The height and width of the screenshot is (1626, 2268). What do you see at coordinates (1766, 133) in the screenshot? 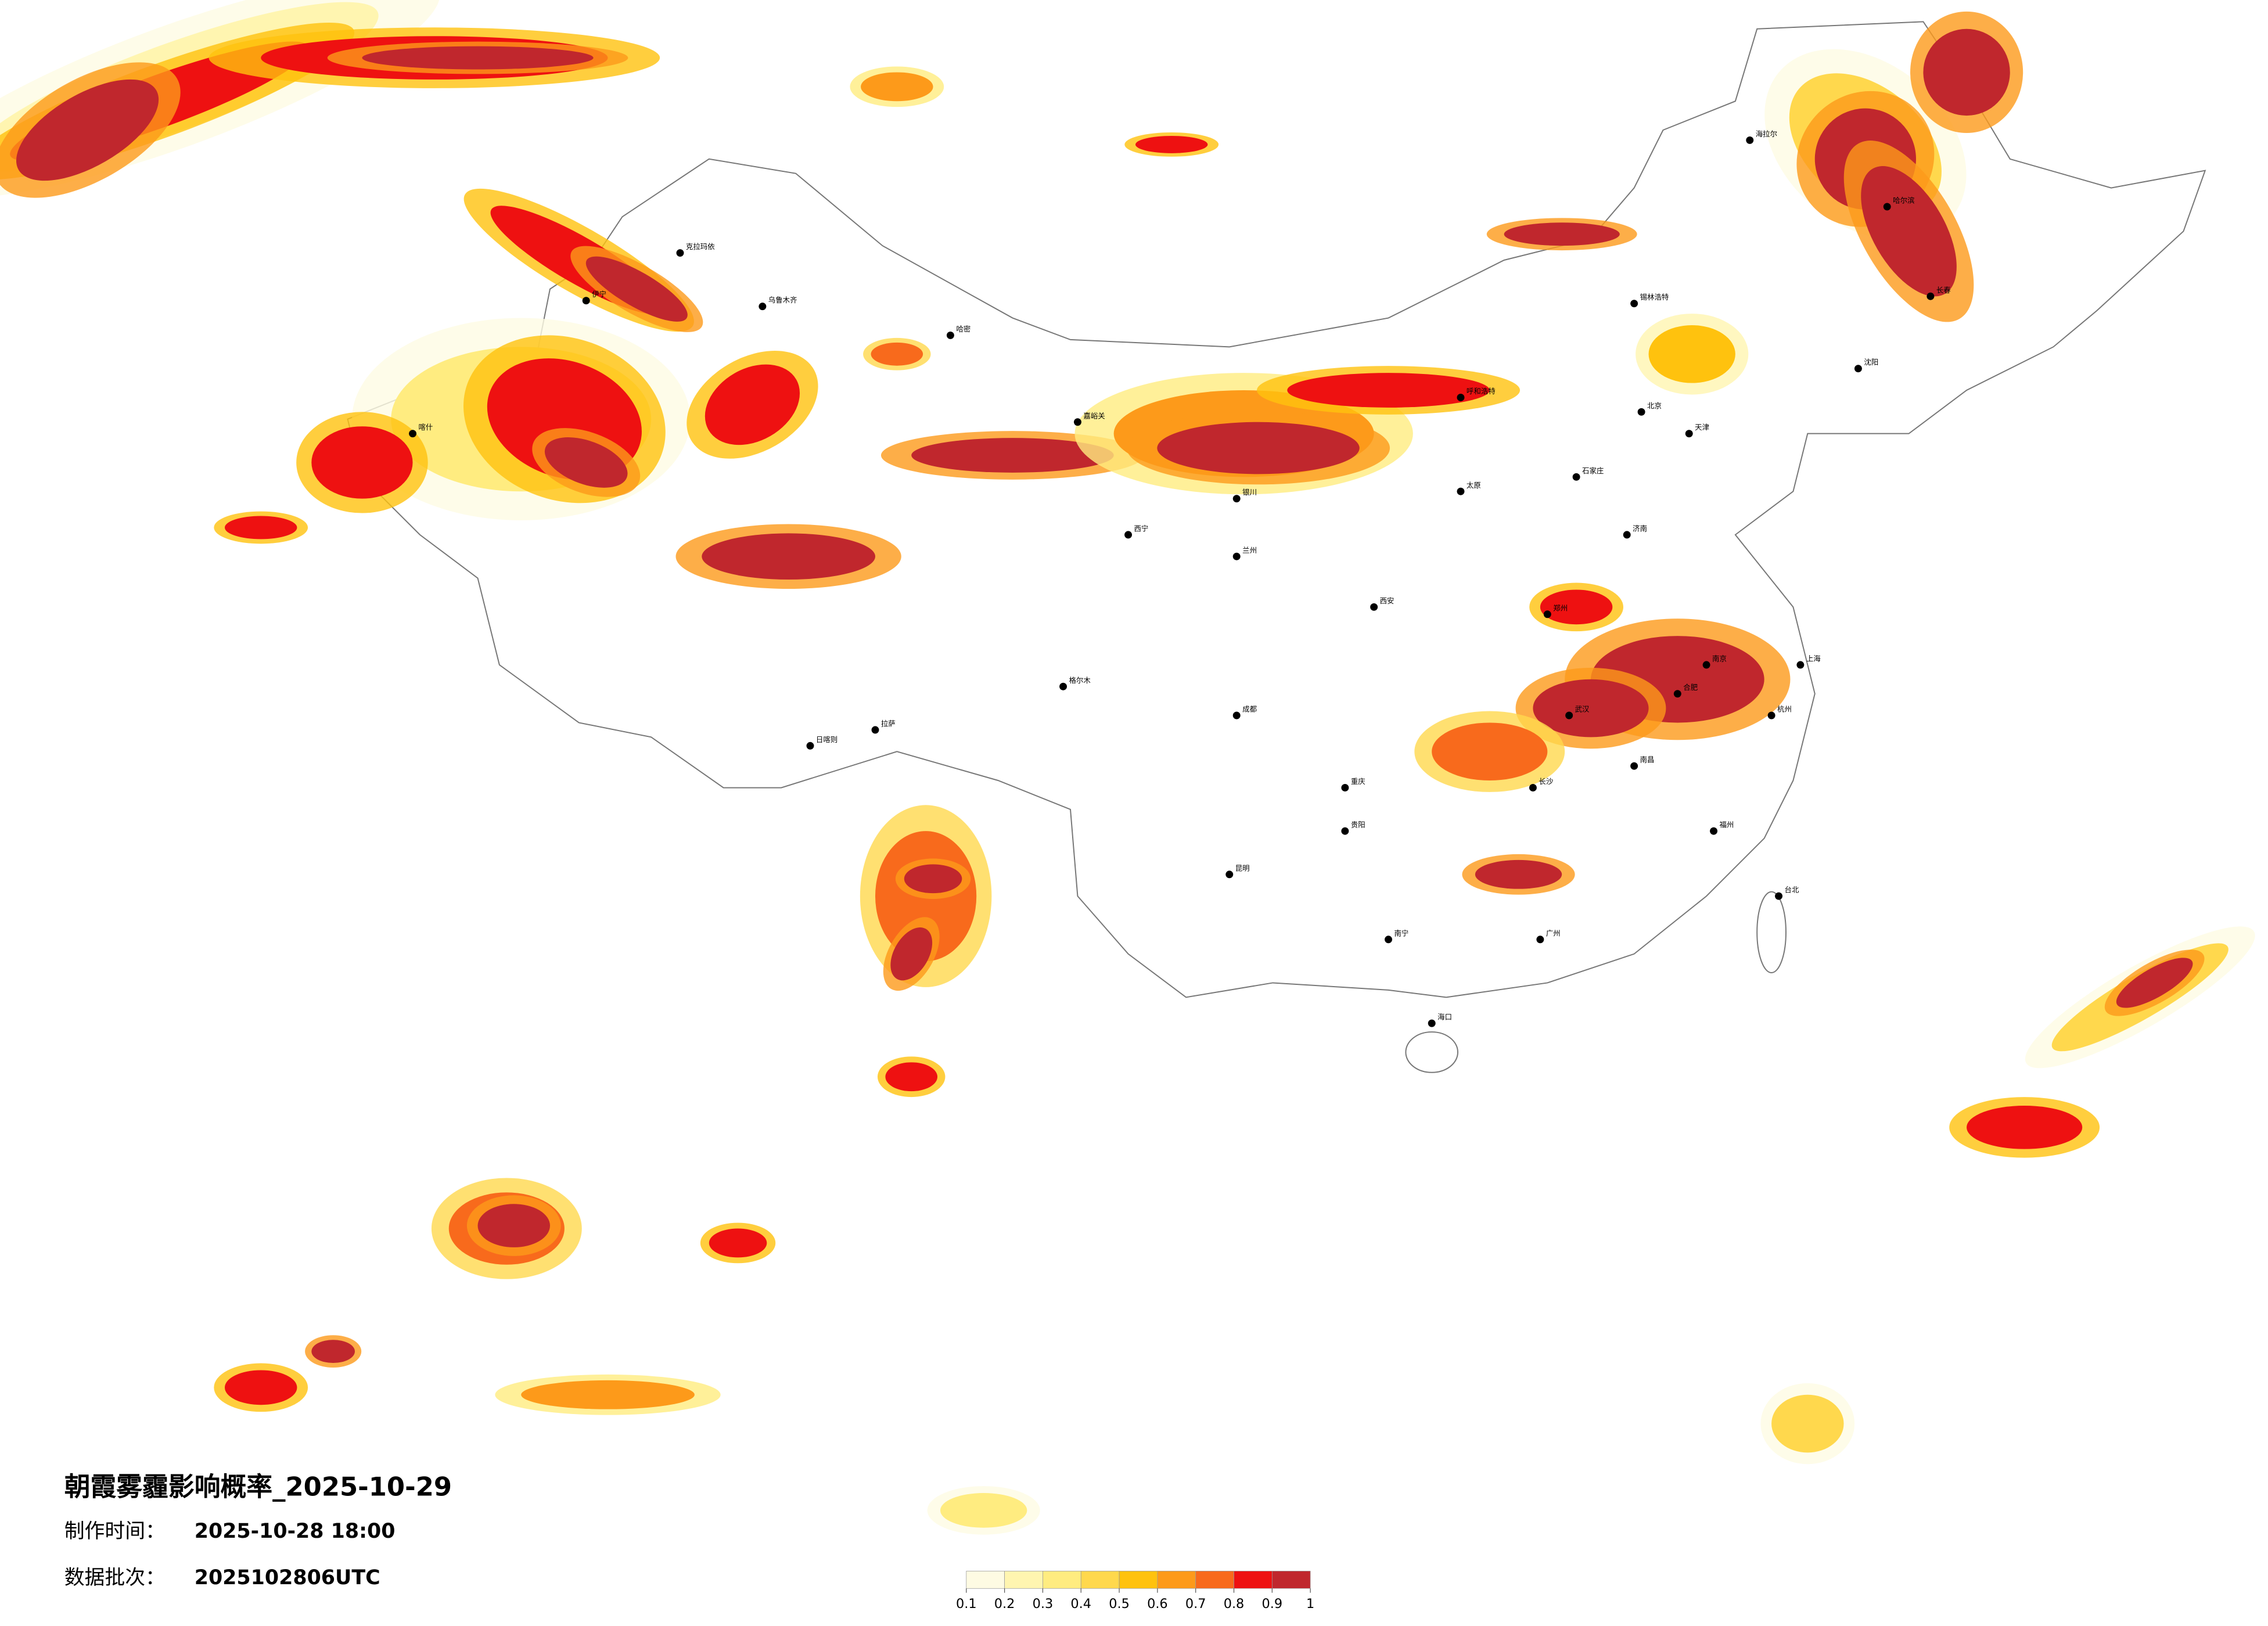
I see `city-label: 海拉尔` at bounding box center [1766, 133].